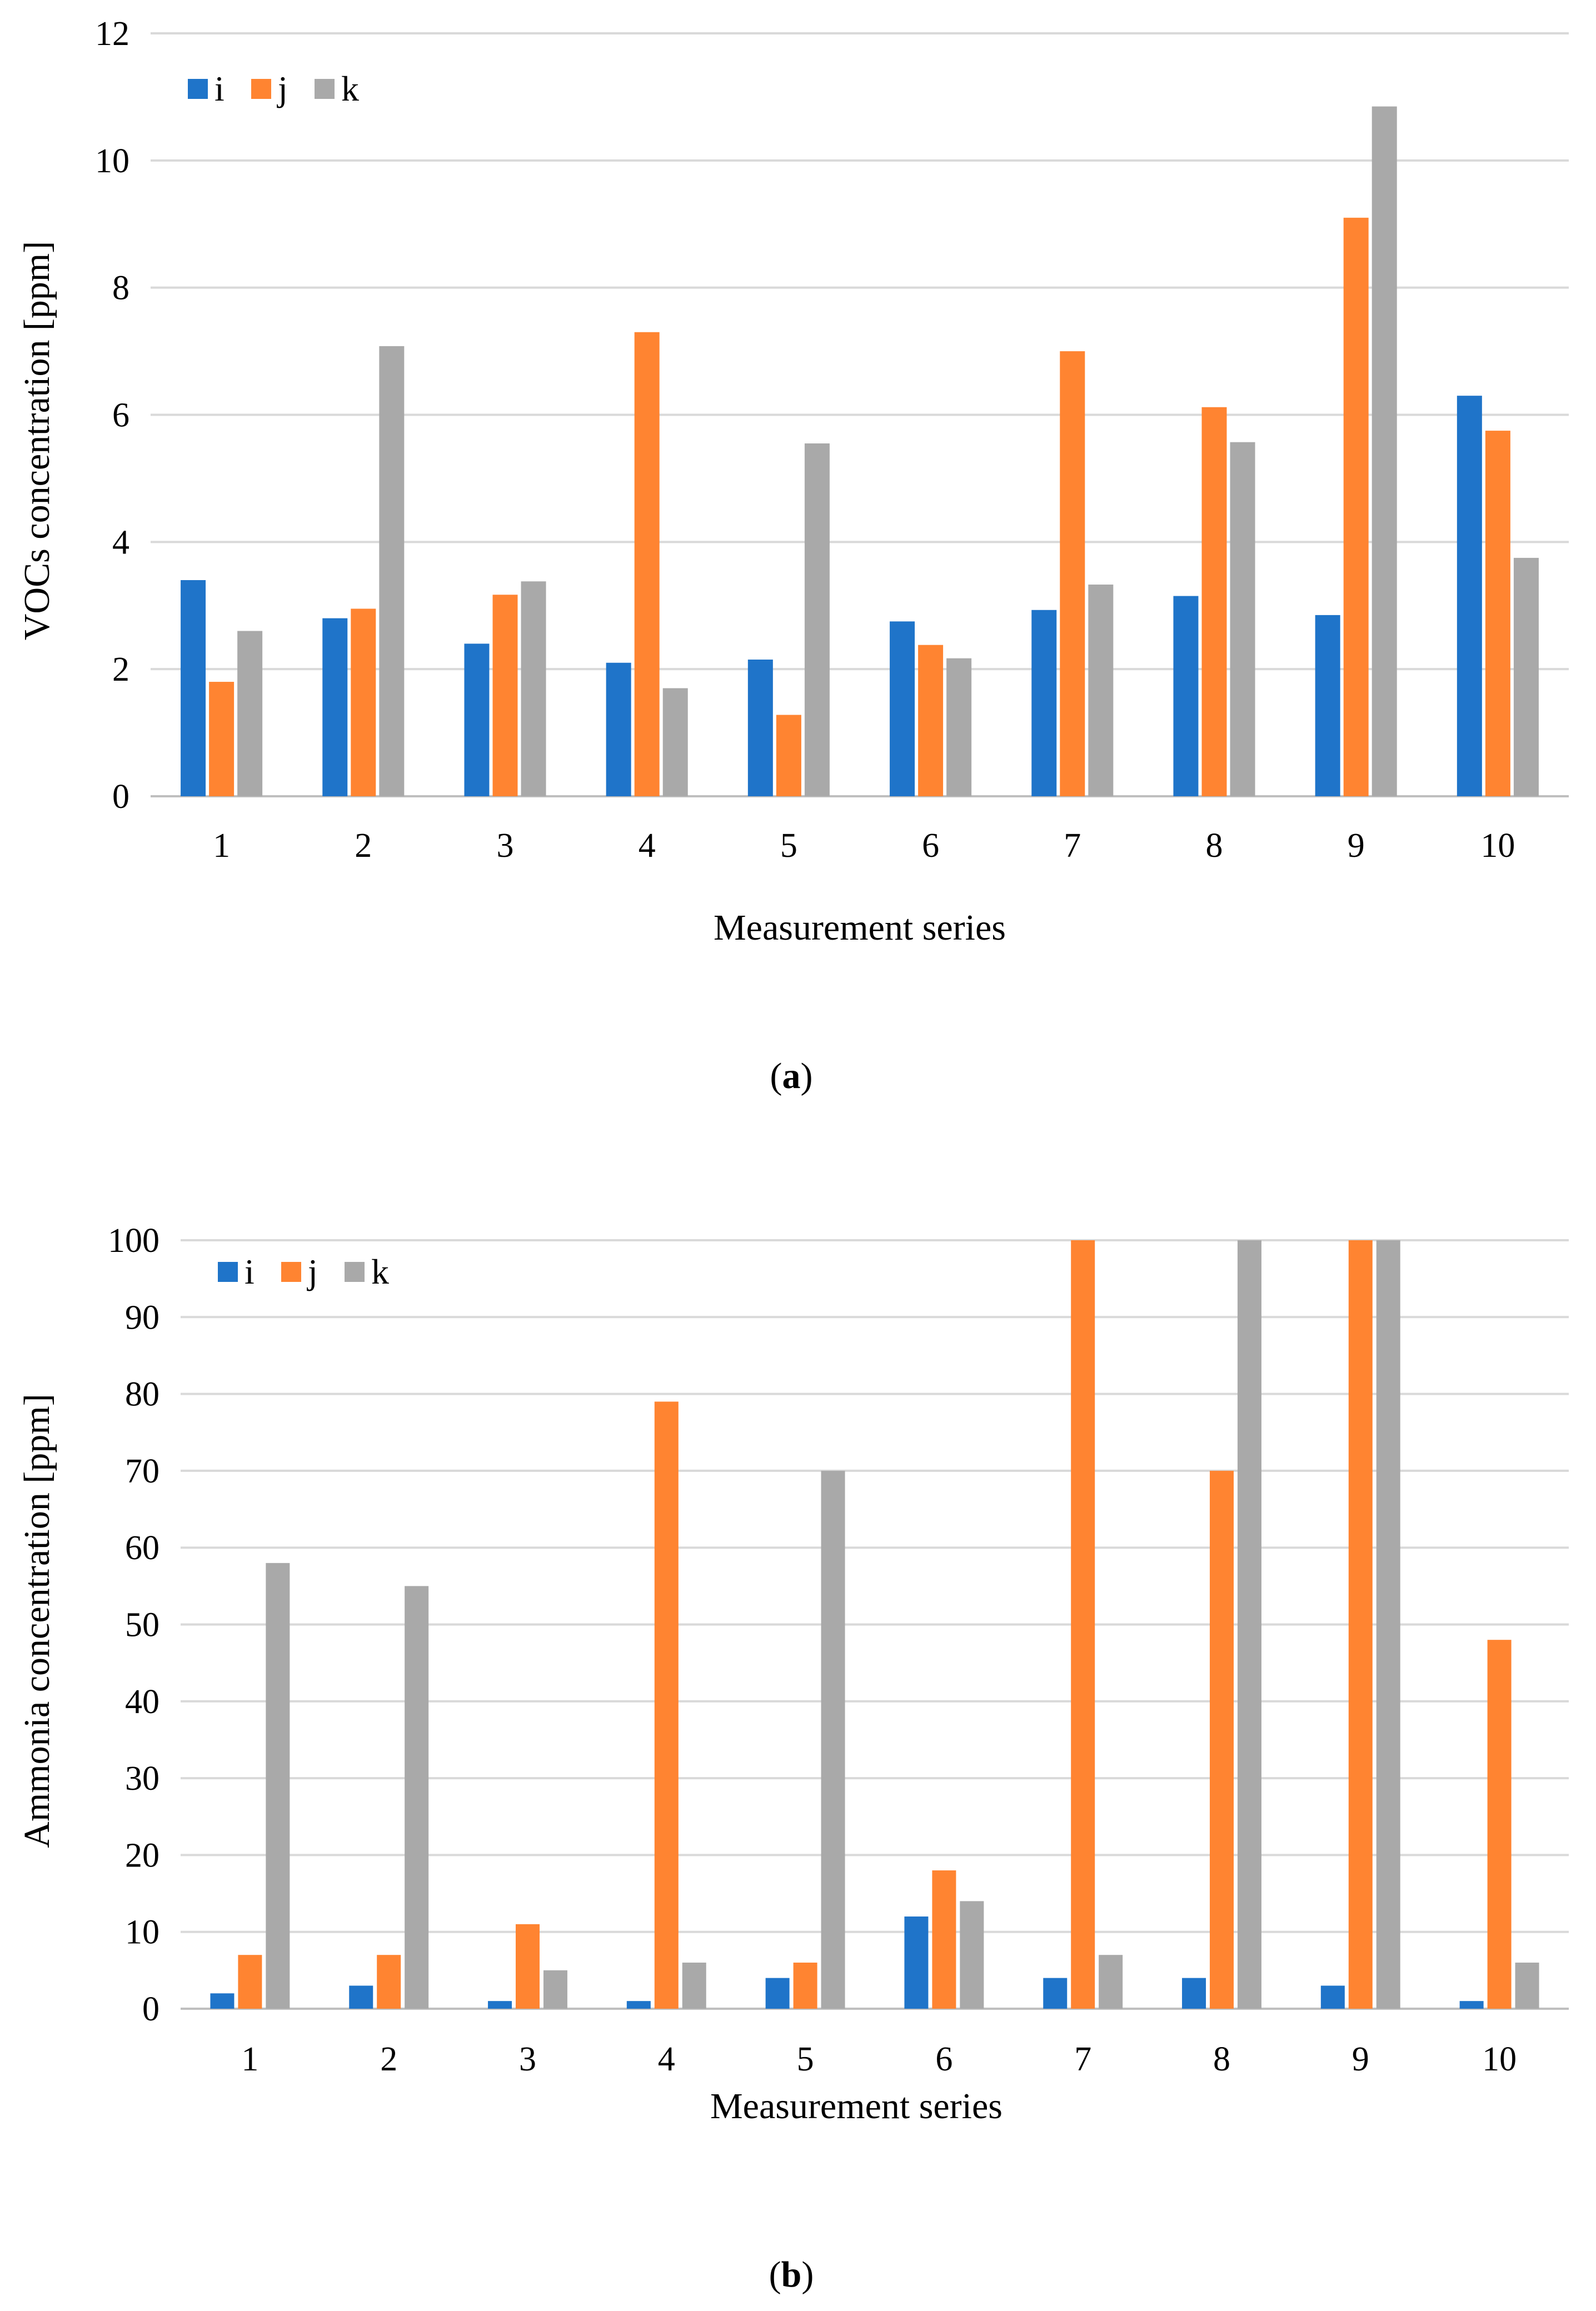  What do you see at coordinates (856, 2106) in the screenshot?
I see `x-axis-title-b: Measurement series` at bounding box center [856, 2106].